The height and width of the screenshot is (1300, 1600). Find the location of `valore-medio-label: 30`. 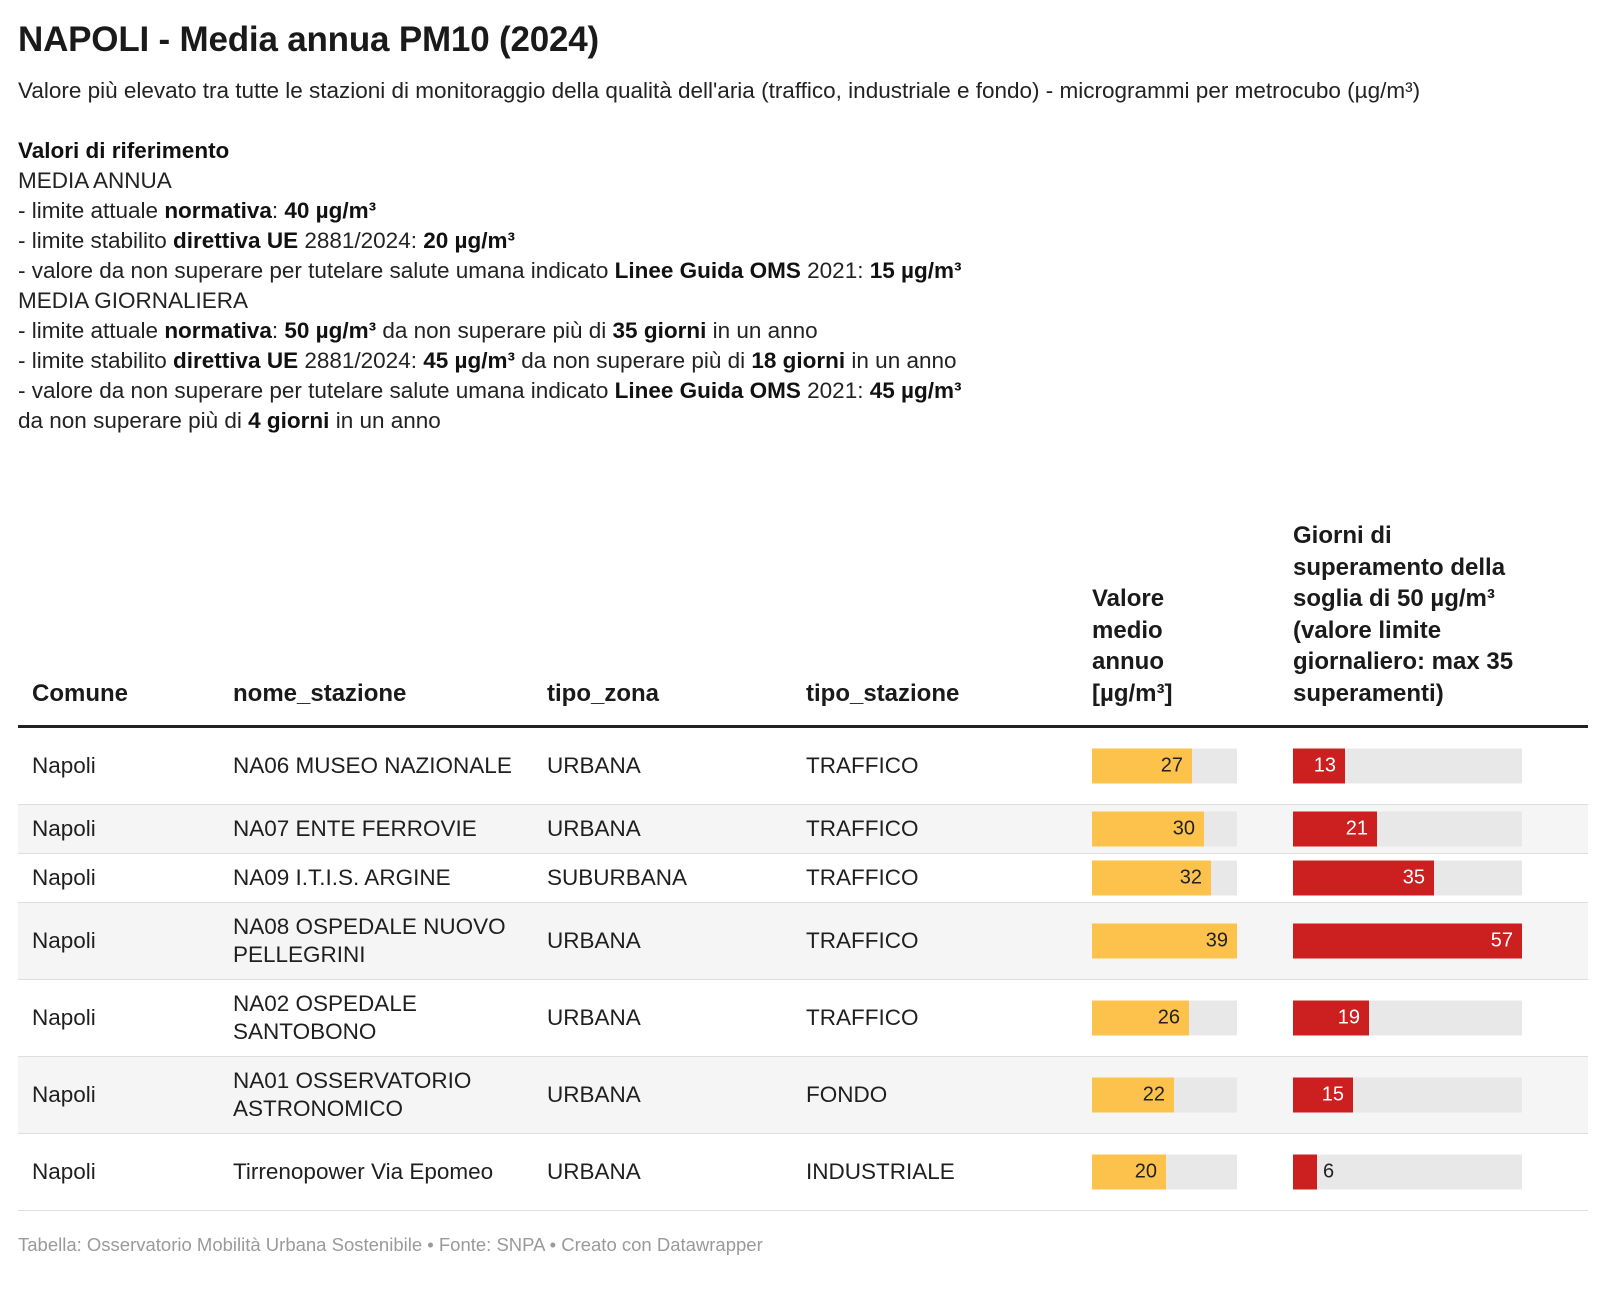

valore-medio-label: 30 is located at coordinates (1183, 828).